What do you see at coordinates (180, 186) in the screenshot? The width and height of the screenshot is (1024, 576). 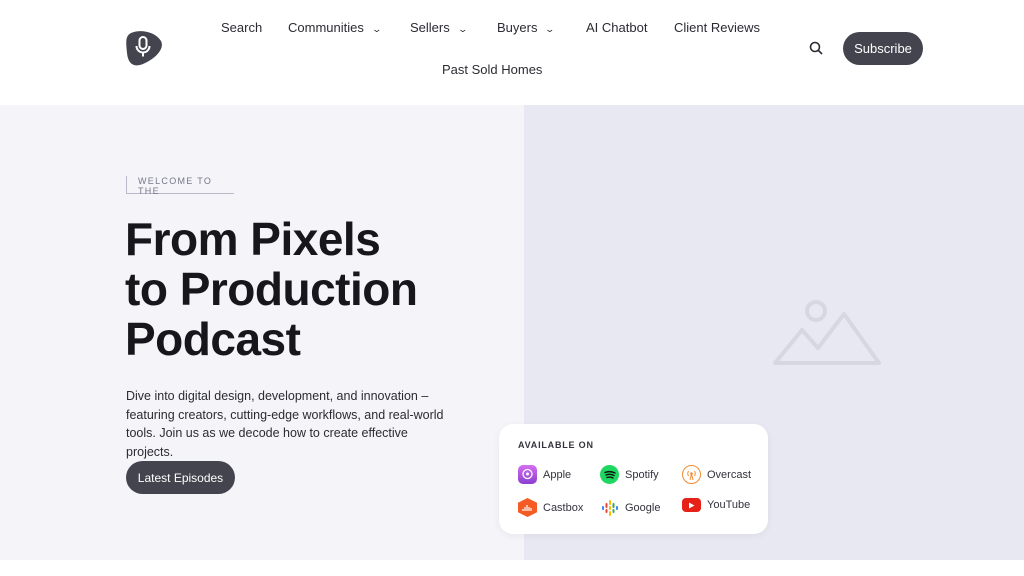 I see `eyebrow-label: WELCOME TO THE` at bounding box center [180, 186].